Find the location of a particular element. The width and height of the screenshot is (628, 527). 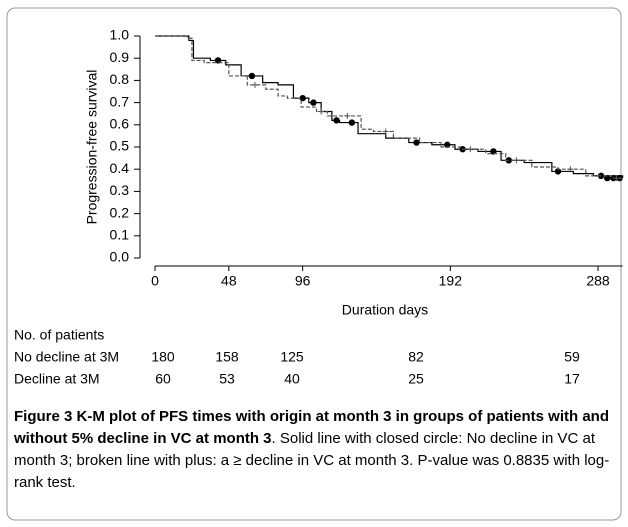

risk-count: 180 is located at coordinates (163, 357).